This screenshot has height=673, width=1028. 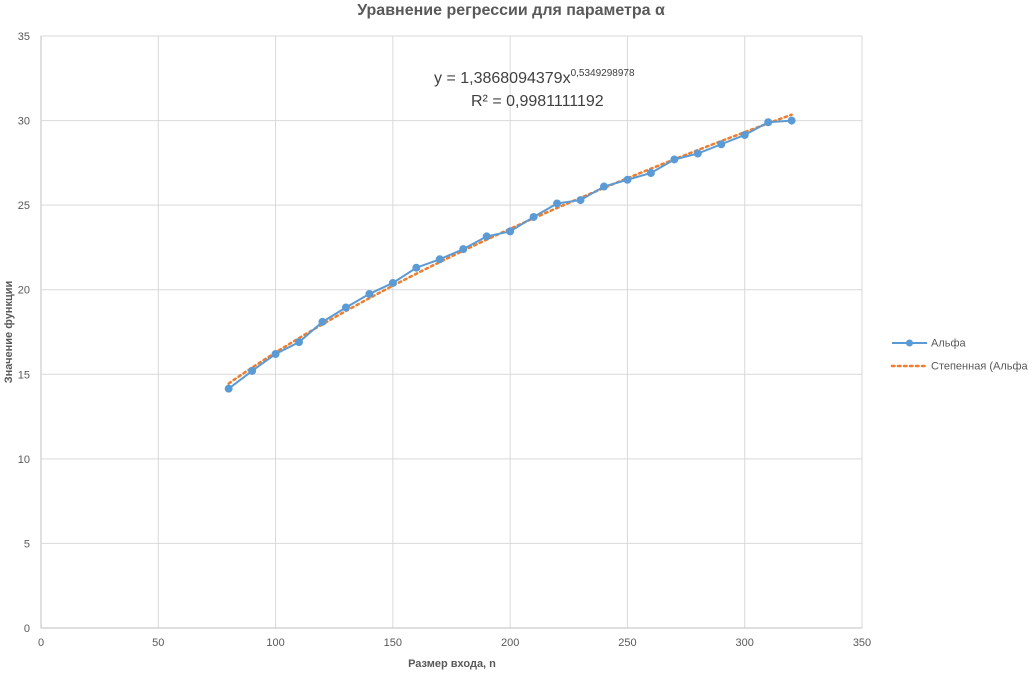 I want to click on legend-item-alpha: Альфа, so click(x=929, y=344).